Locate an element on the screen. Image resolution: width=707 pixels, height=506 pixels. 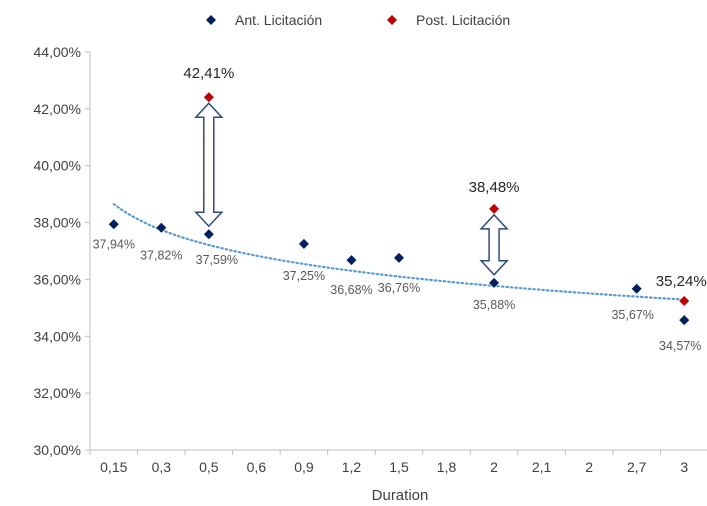
x-tick-label: 1,8 is located at coordinates (447, 467).